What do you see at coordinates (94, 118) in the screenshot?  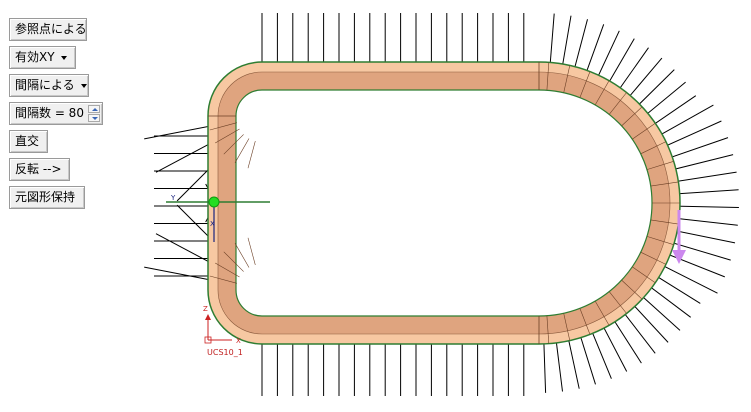 I see `spin-down-icon` at bounding box center [94, 118].